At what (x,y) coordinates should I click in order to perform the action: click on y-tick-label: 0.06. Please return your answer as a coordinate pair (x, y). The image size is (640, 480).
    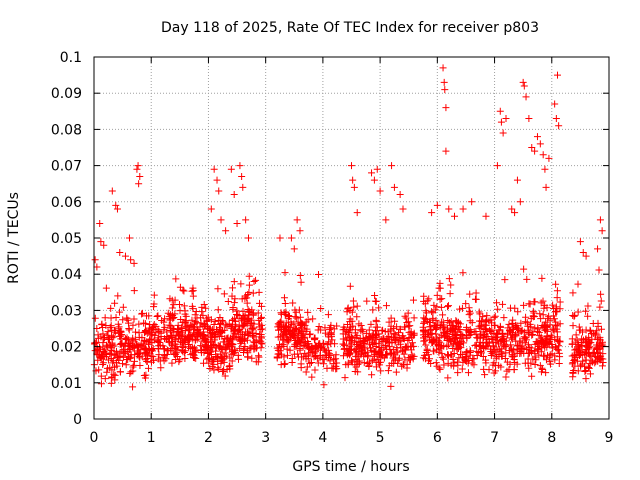
    Looking at the image, I should click on (66, 203).